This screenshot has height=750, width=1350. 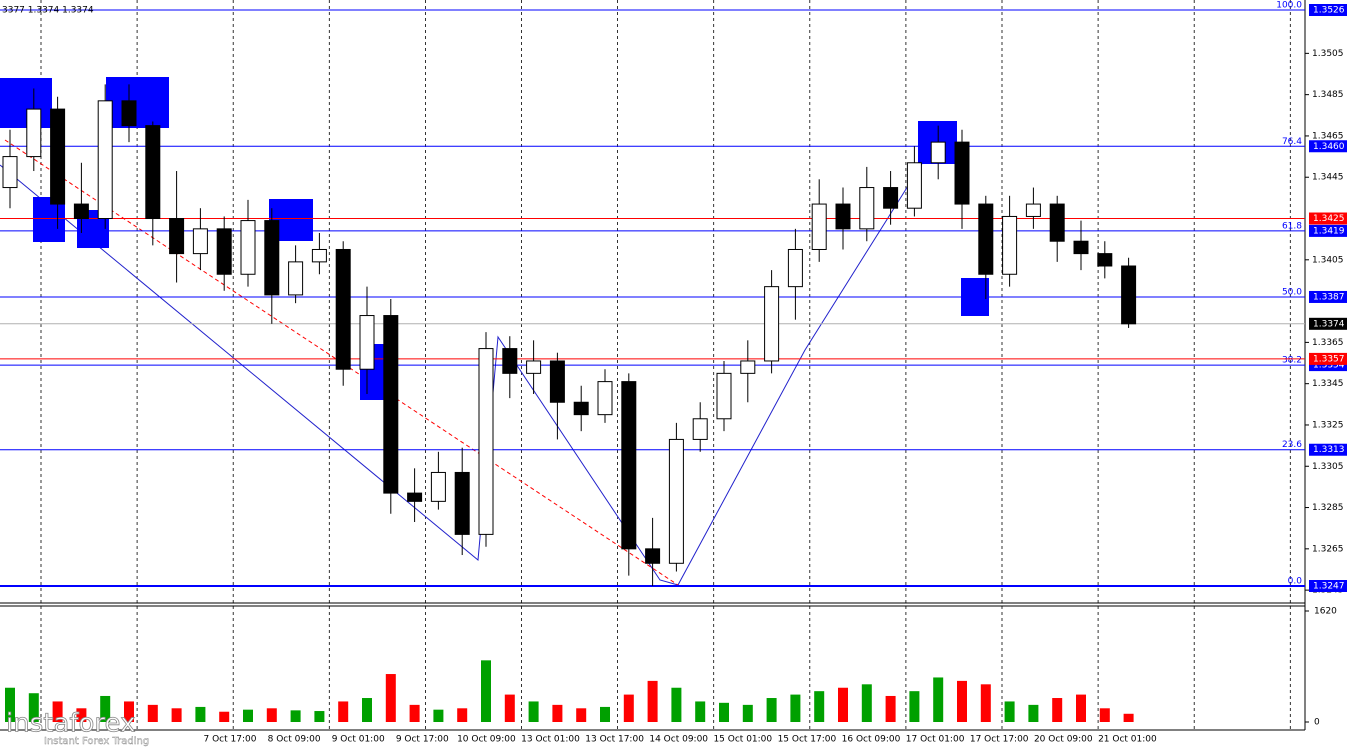 What do you see at coordinates (1328, 384) in the screenshot?
I see `y-tick-label: 1.3345` at bounding box center [1328, 384].